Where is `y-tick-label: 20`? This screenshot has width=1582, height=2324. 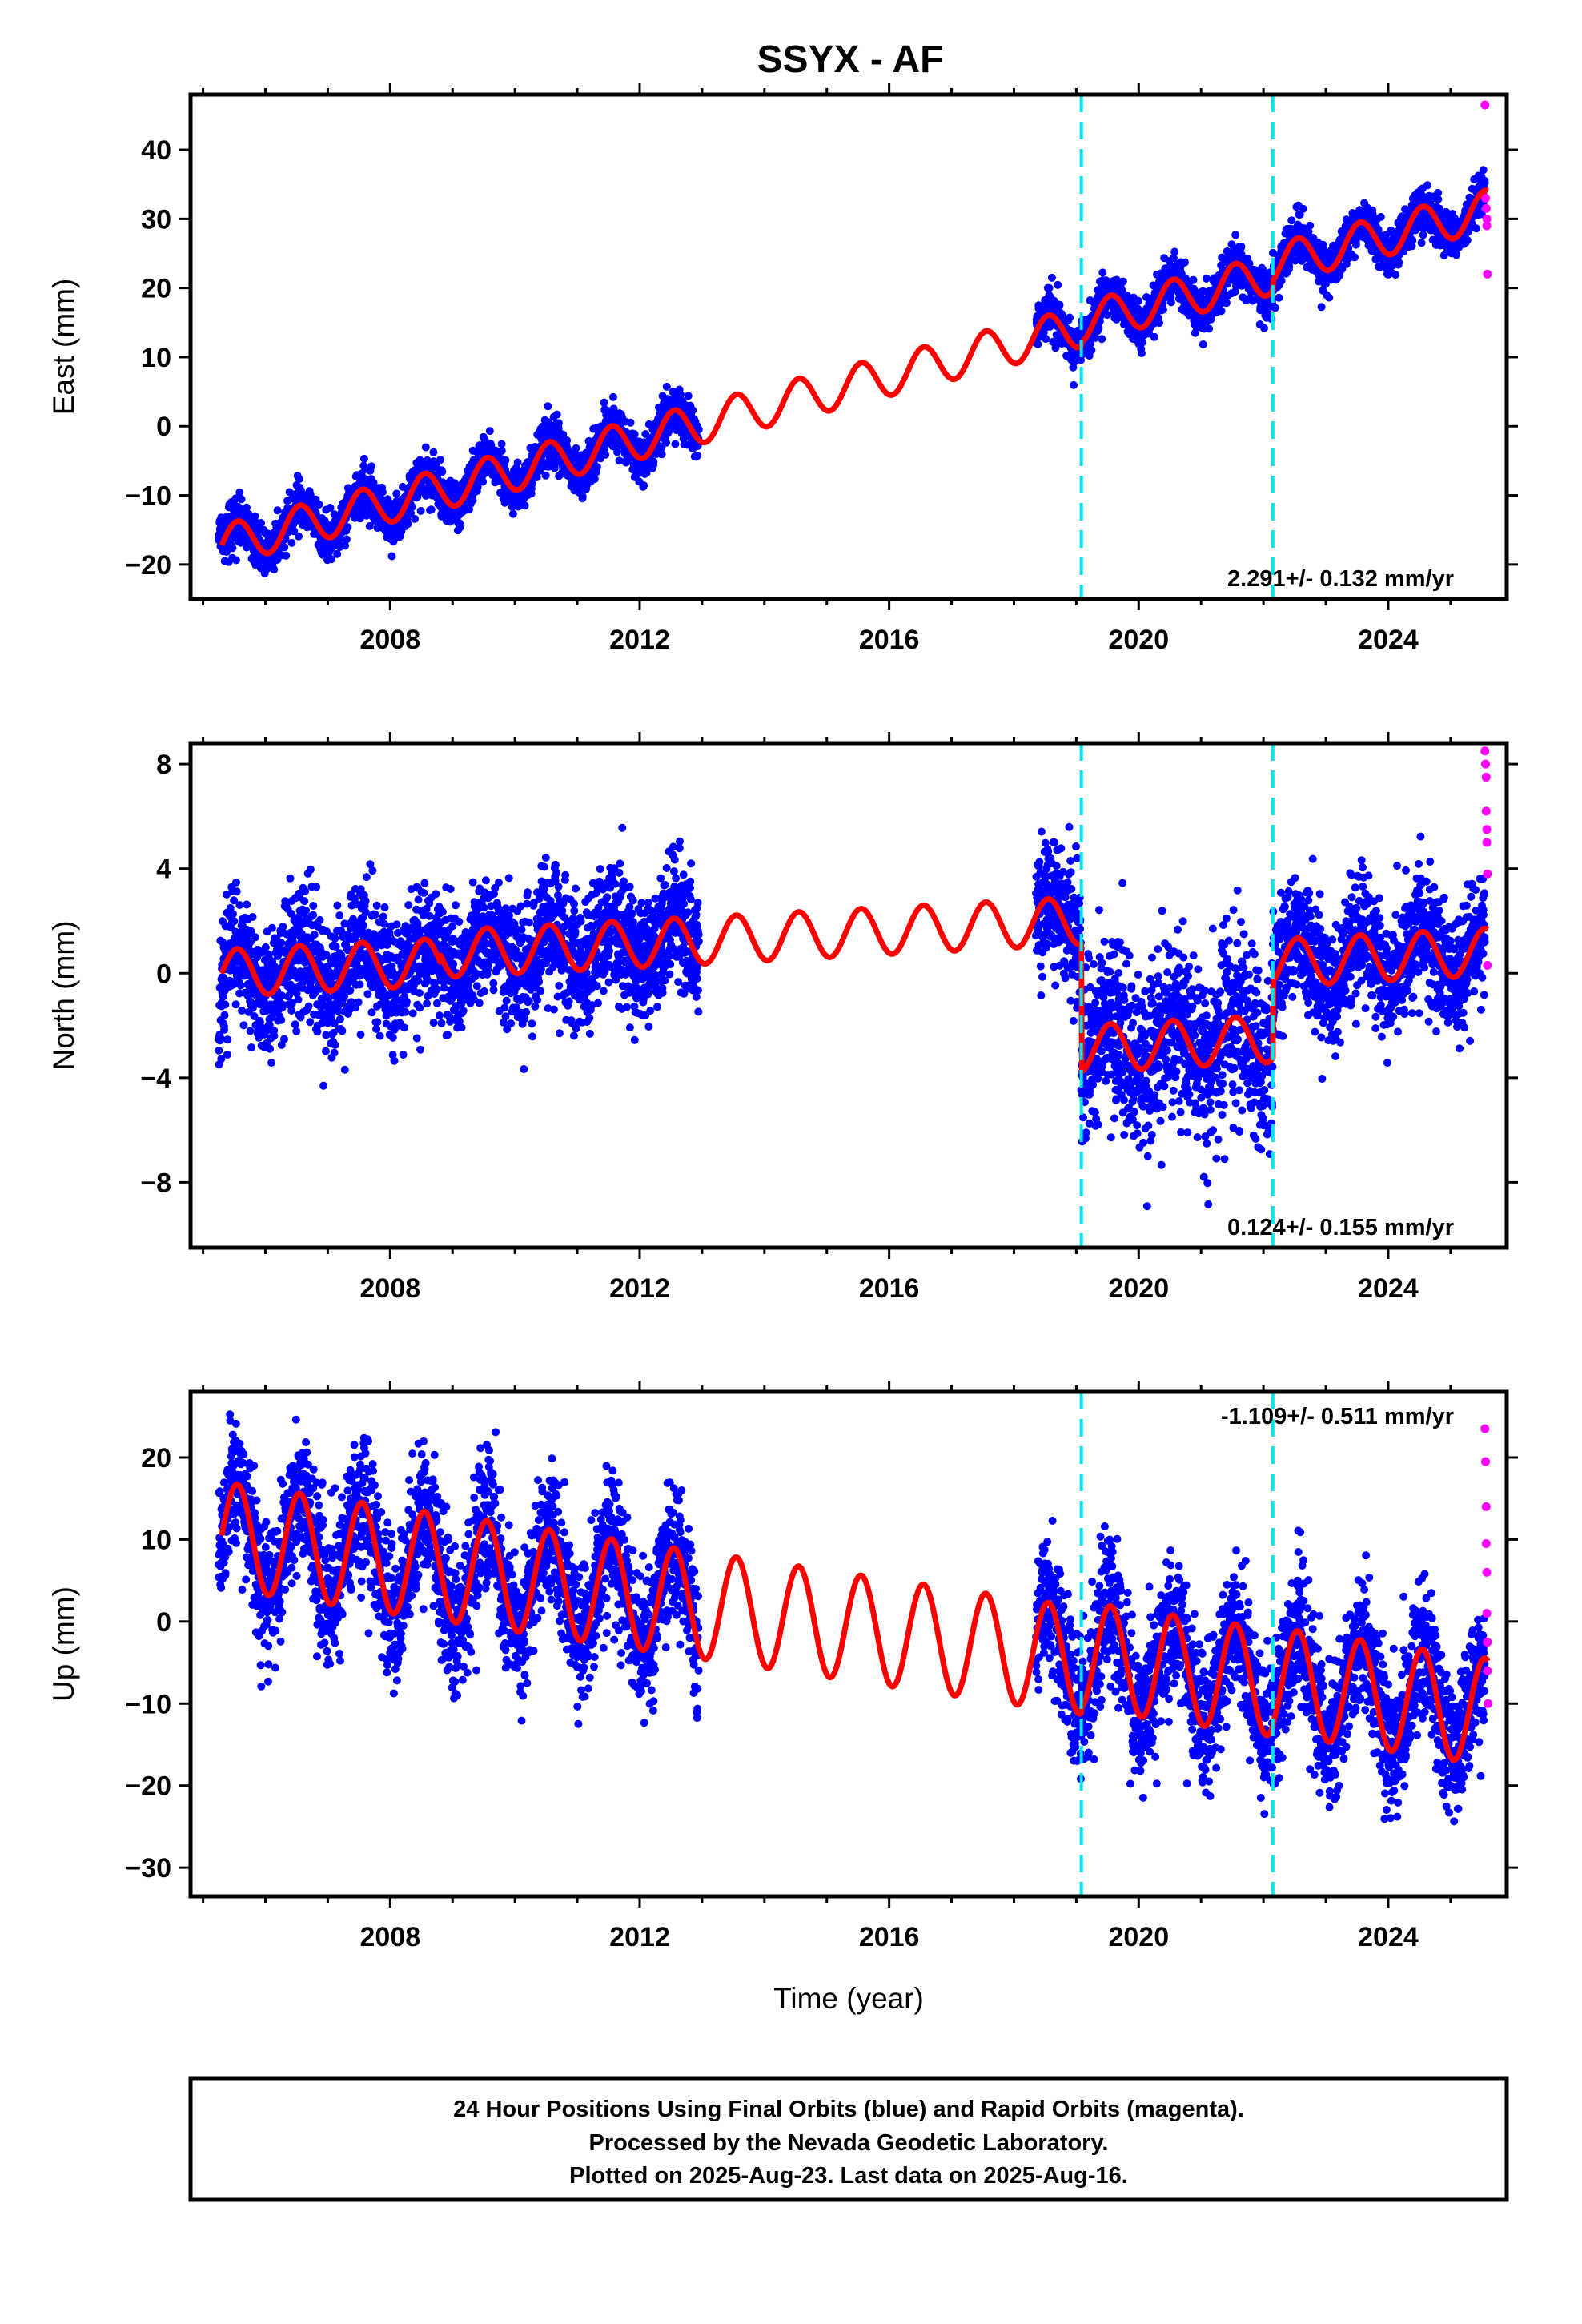 y-tick-label: 20 is located at coordinates (156, 289).